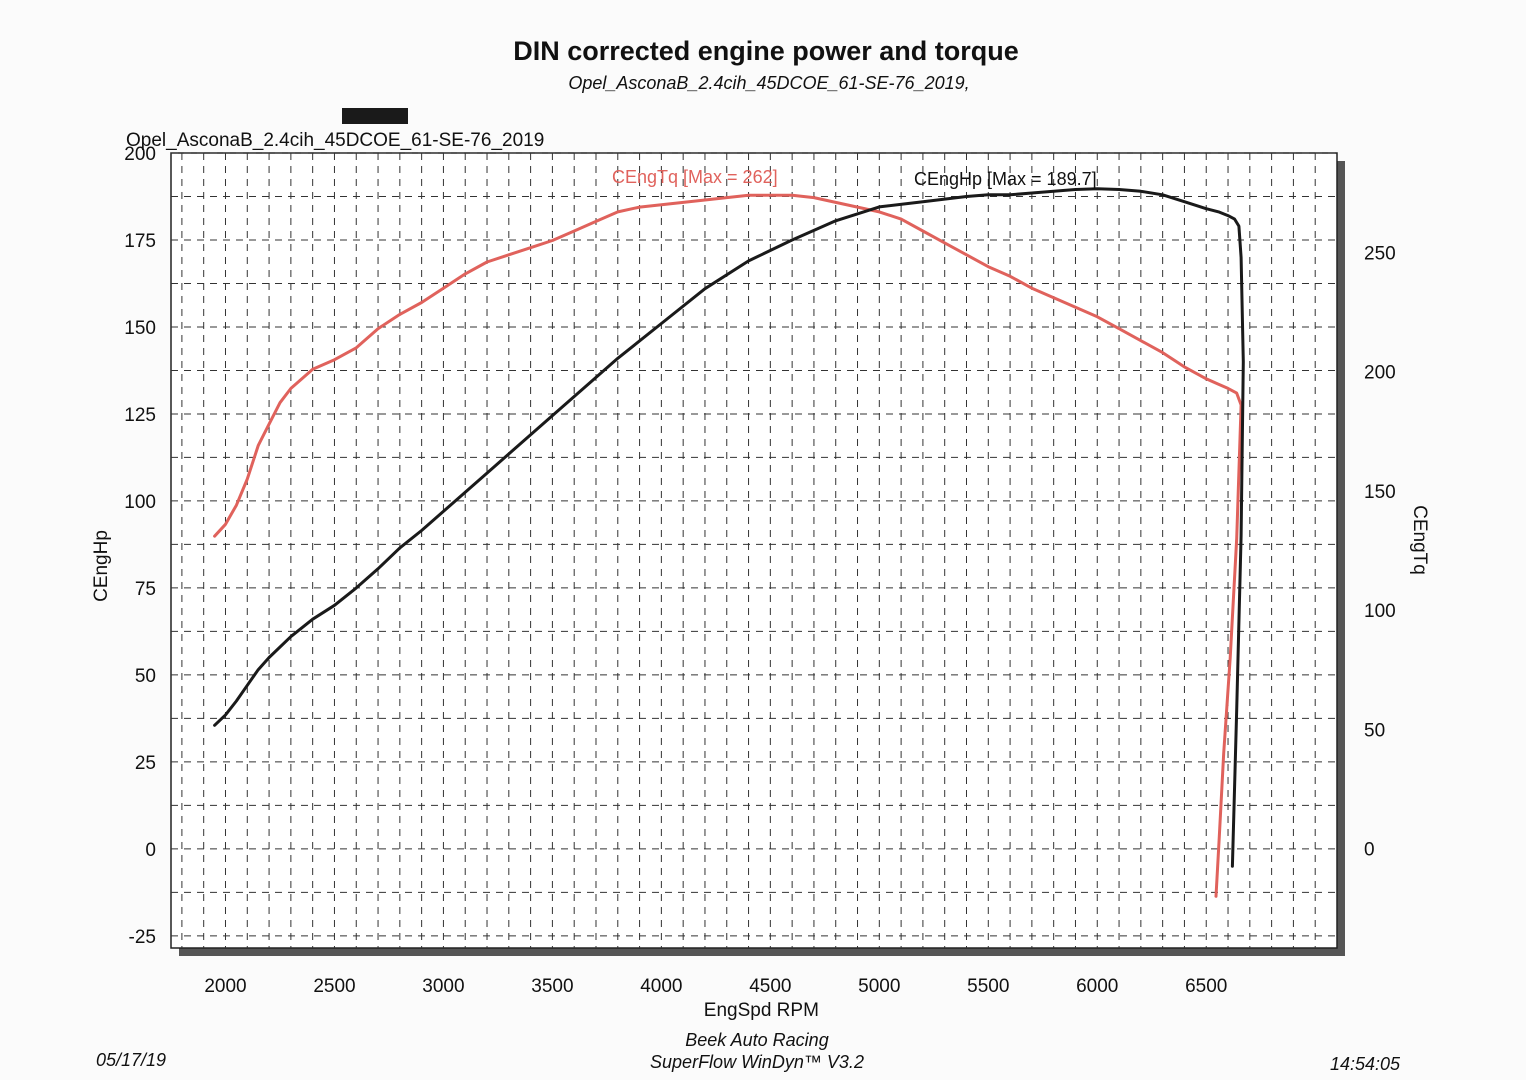  I want to click on run-label: Opel_AsconaB_2.4cih_45DCOE_61-SE-76_2019, so click(335, 140).